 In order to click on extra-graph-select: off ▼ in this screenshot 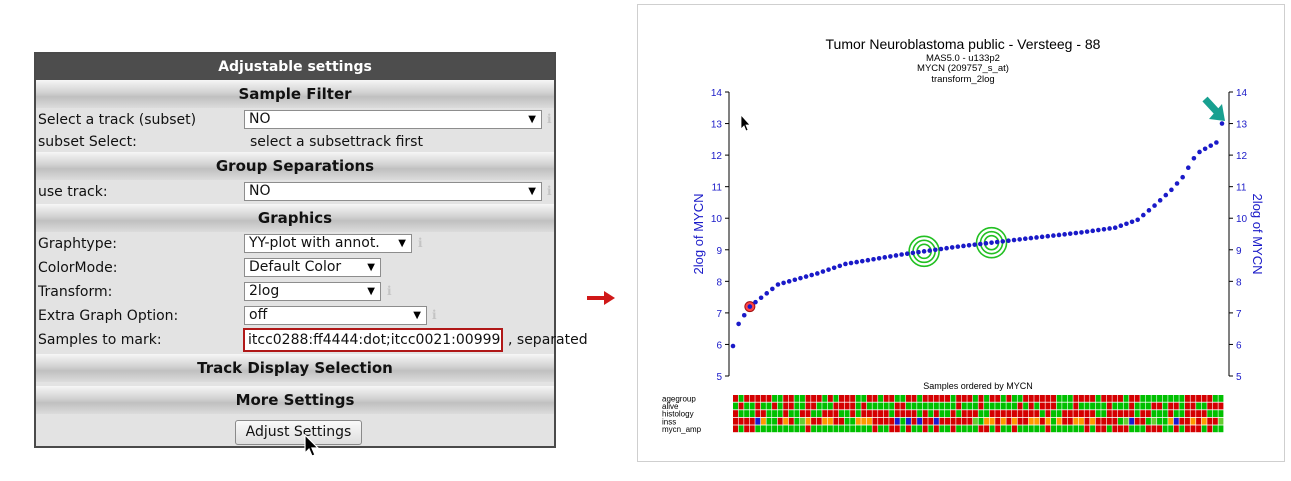, I will do `click(335, 315)`.